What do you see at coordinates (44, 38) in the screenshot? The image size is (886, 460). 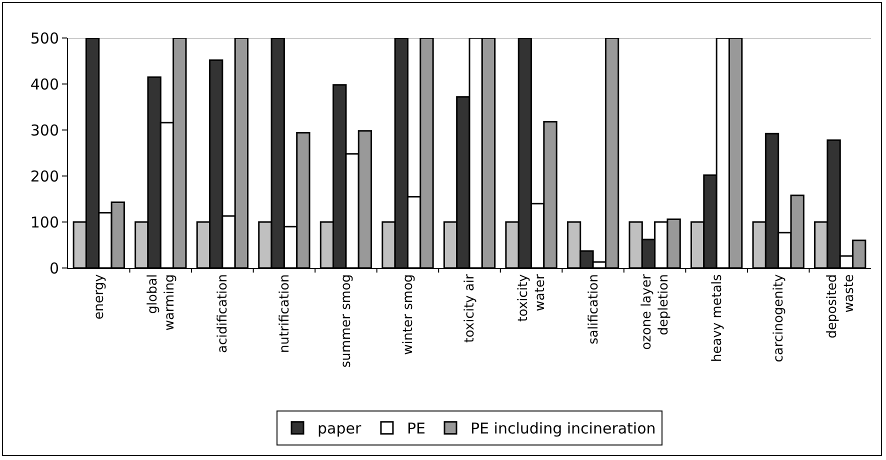 I see `y-tick-label: 500` at bounding box center [44, 38].